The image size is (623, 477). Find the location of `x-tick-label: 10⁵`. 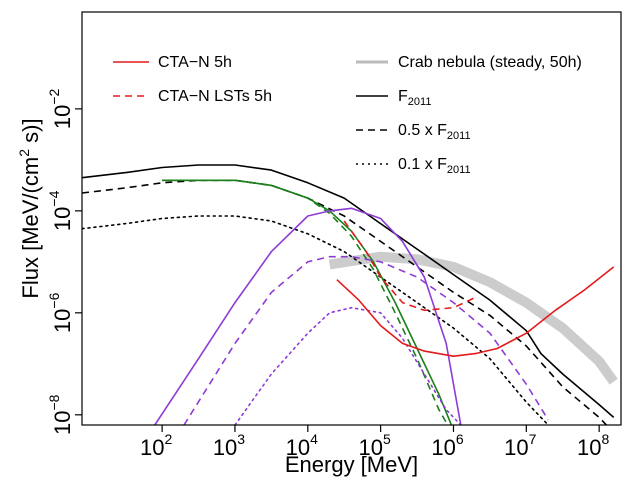

x-tick-label: 10⁵ is located at coordinates (374, 445).